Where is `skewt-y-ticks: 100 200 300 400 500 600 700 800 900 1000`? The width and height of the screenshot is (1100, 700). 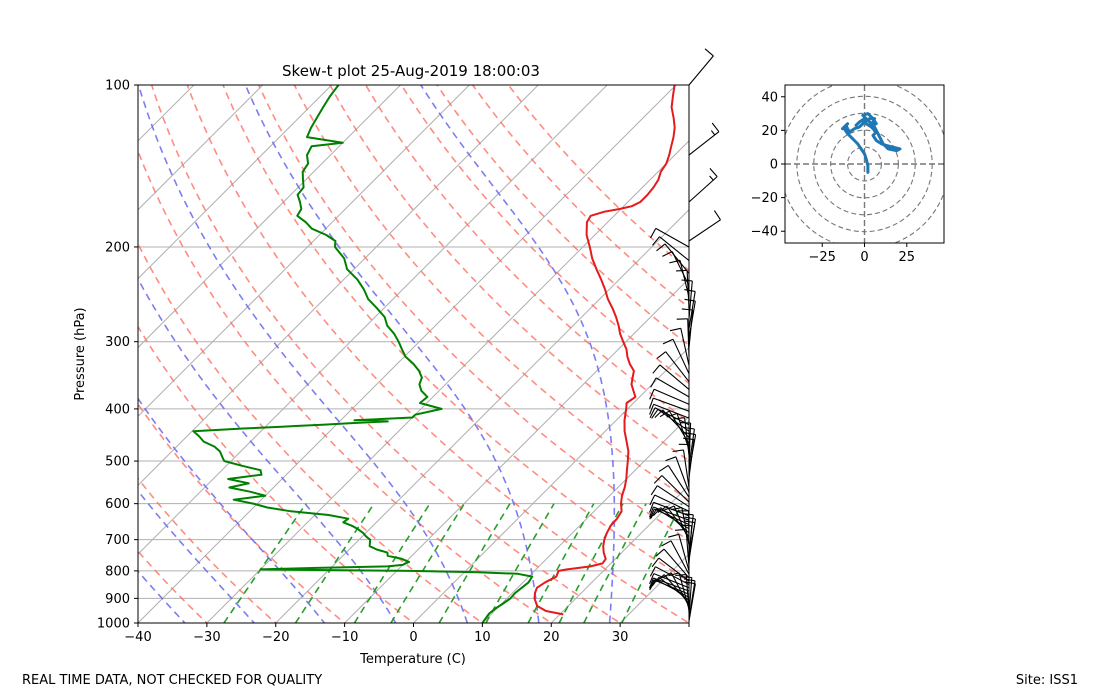
skewt-y-ticks: 100 200 300 400 500 600 700 800 900 1000 is located at coordinates (117, 355).